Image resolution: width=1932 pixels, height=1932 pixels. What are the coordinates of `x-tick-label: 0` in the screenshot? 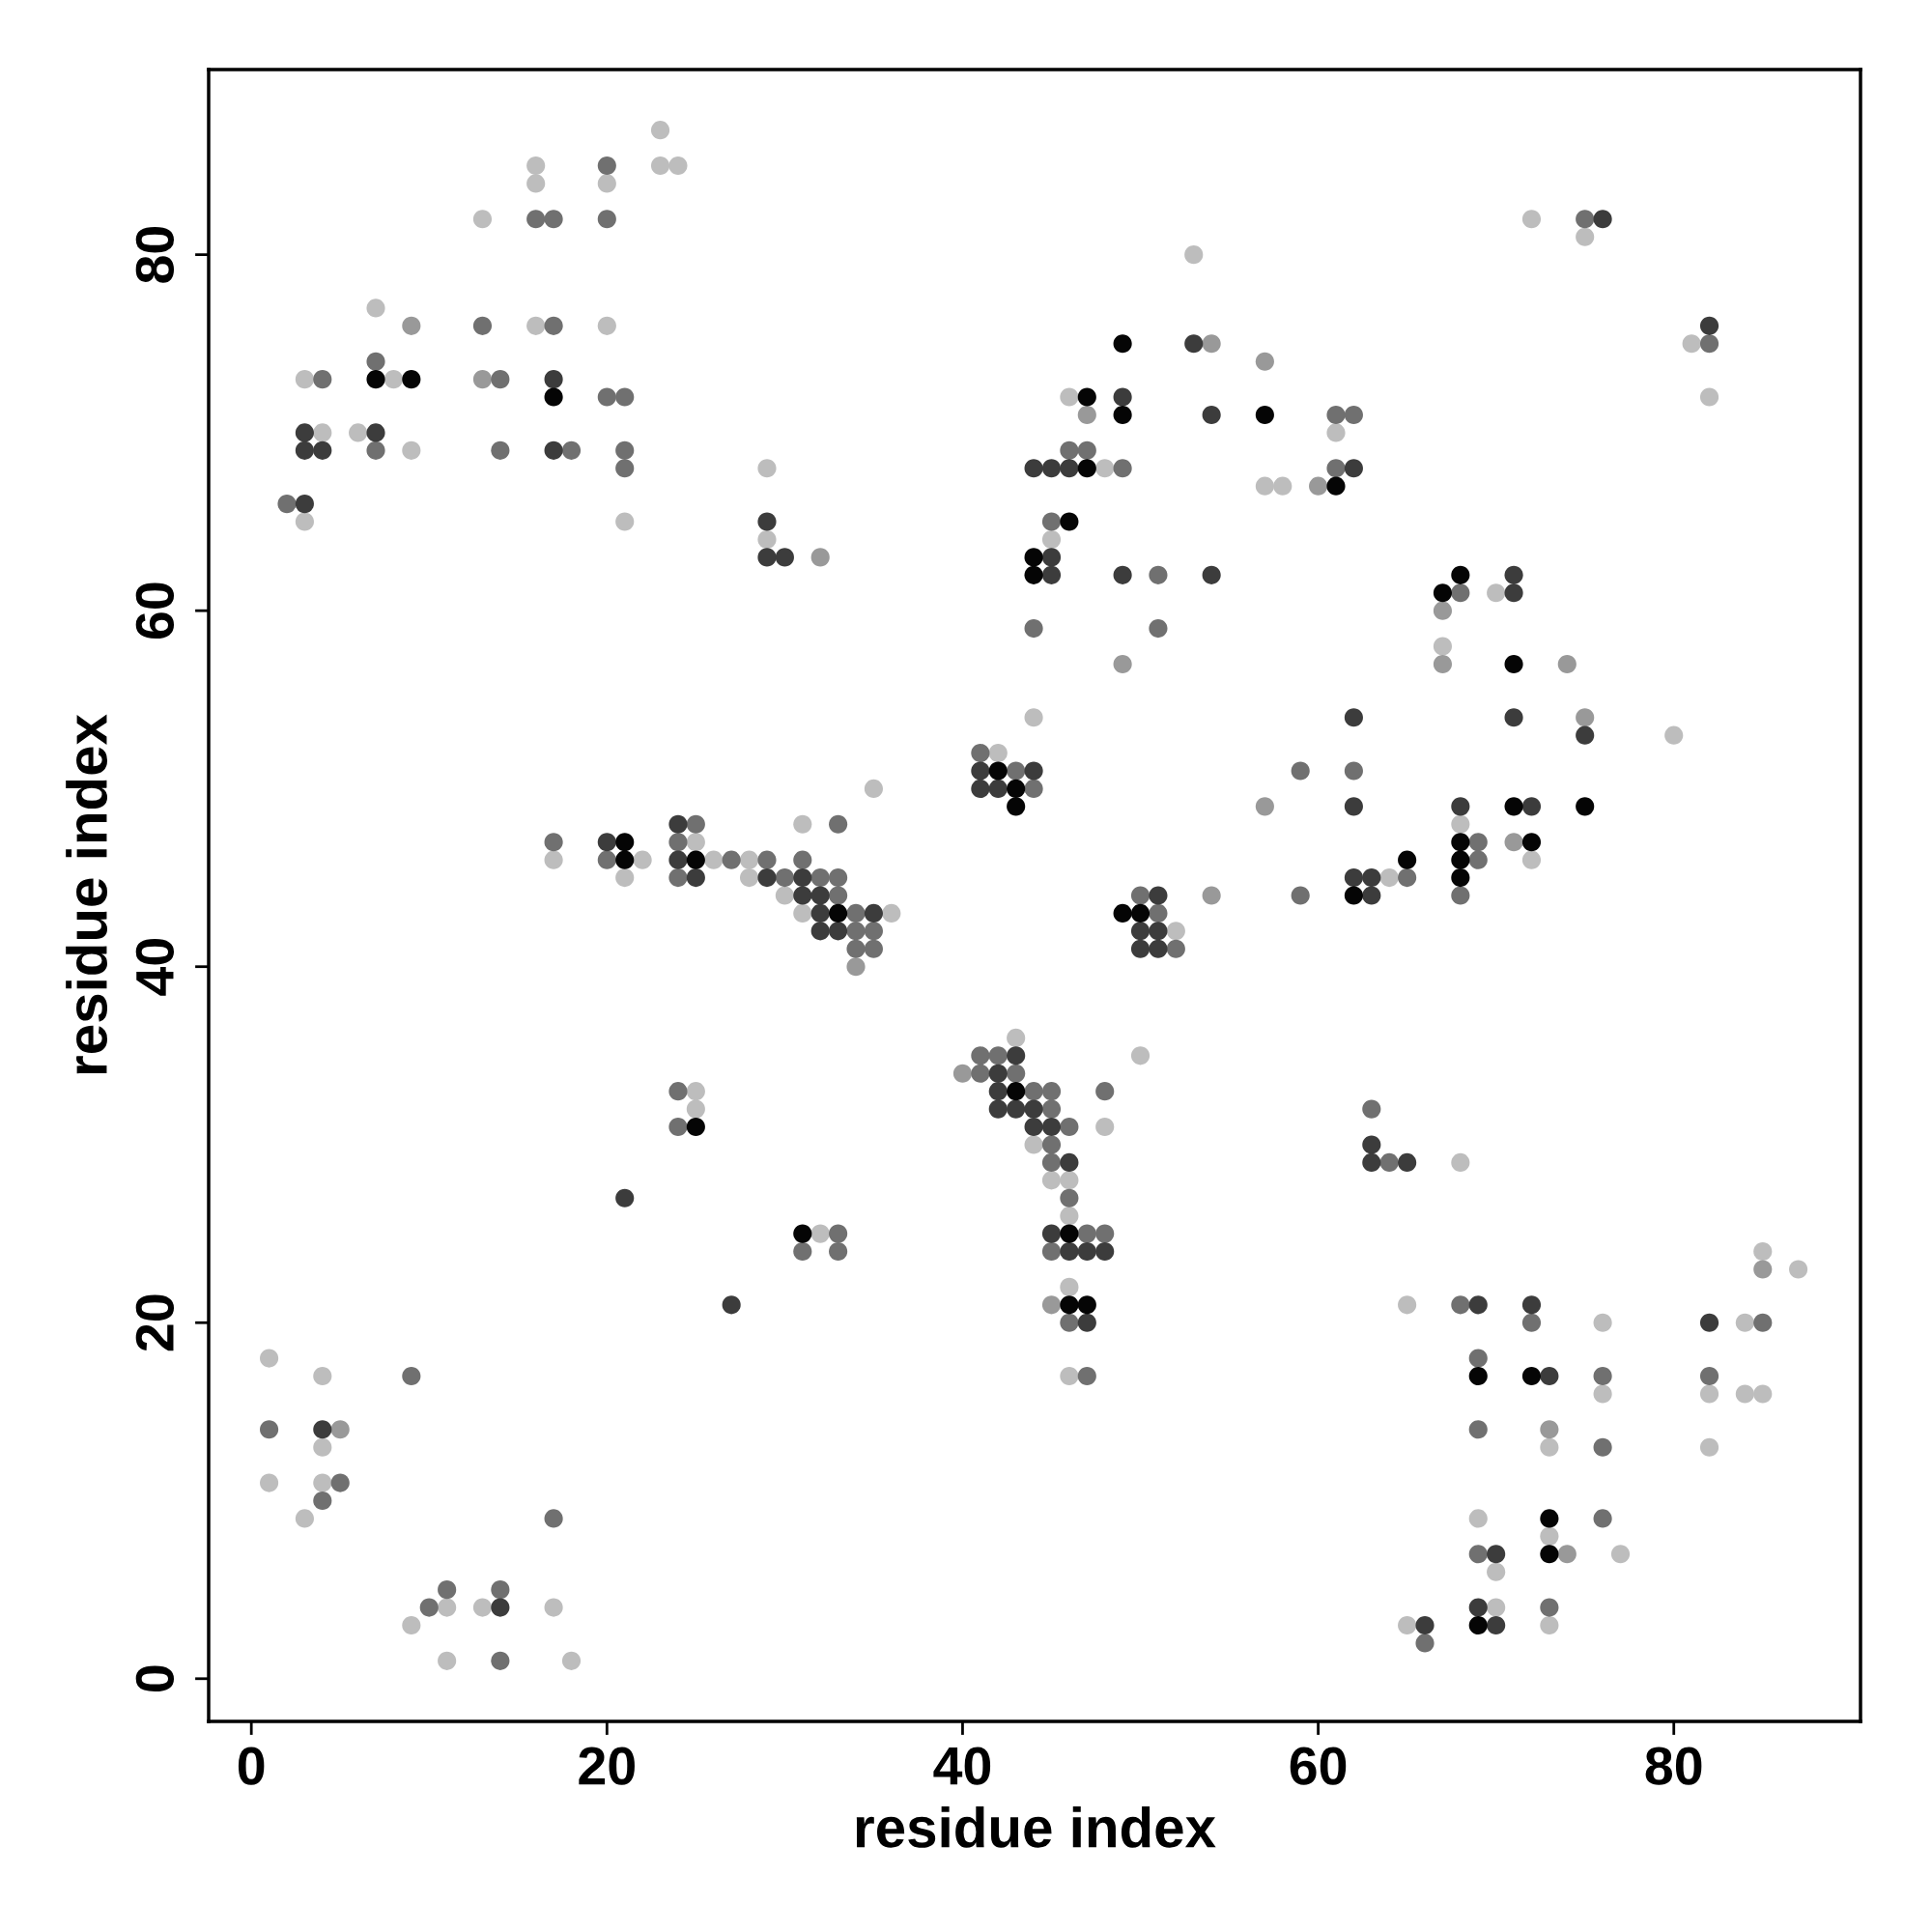 It's located at (252, 1766).